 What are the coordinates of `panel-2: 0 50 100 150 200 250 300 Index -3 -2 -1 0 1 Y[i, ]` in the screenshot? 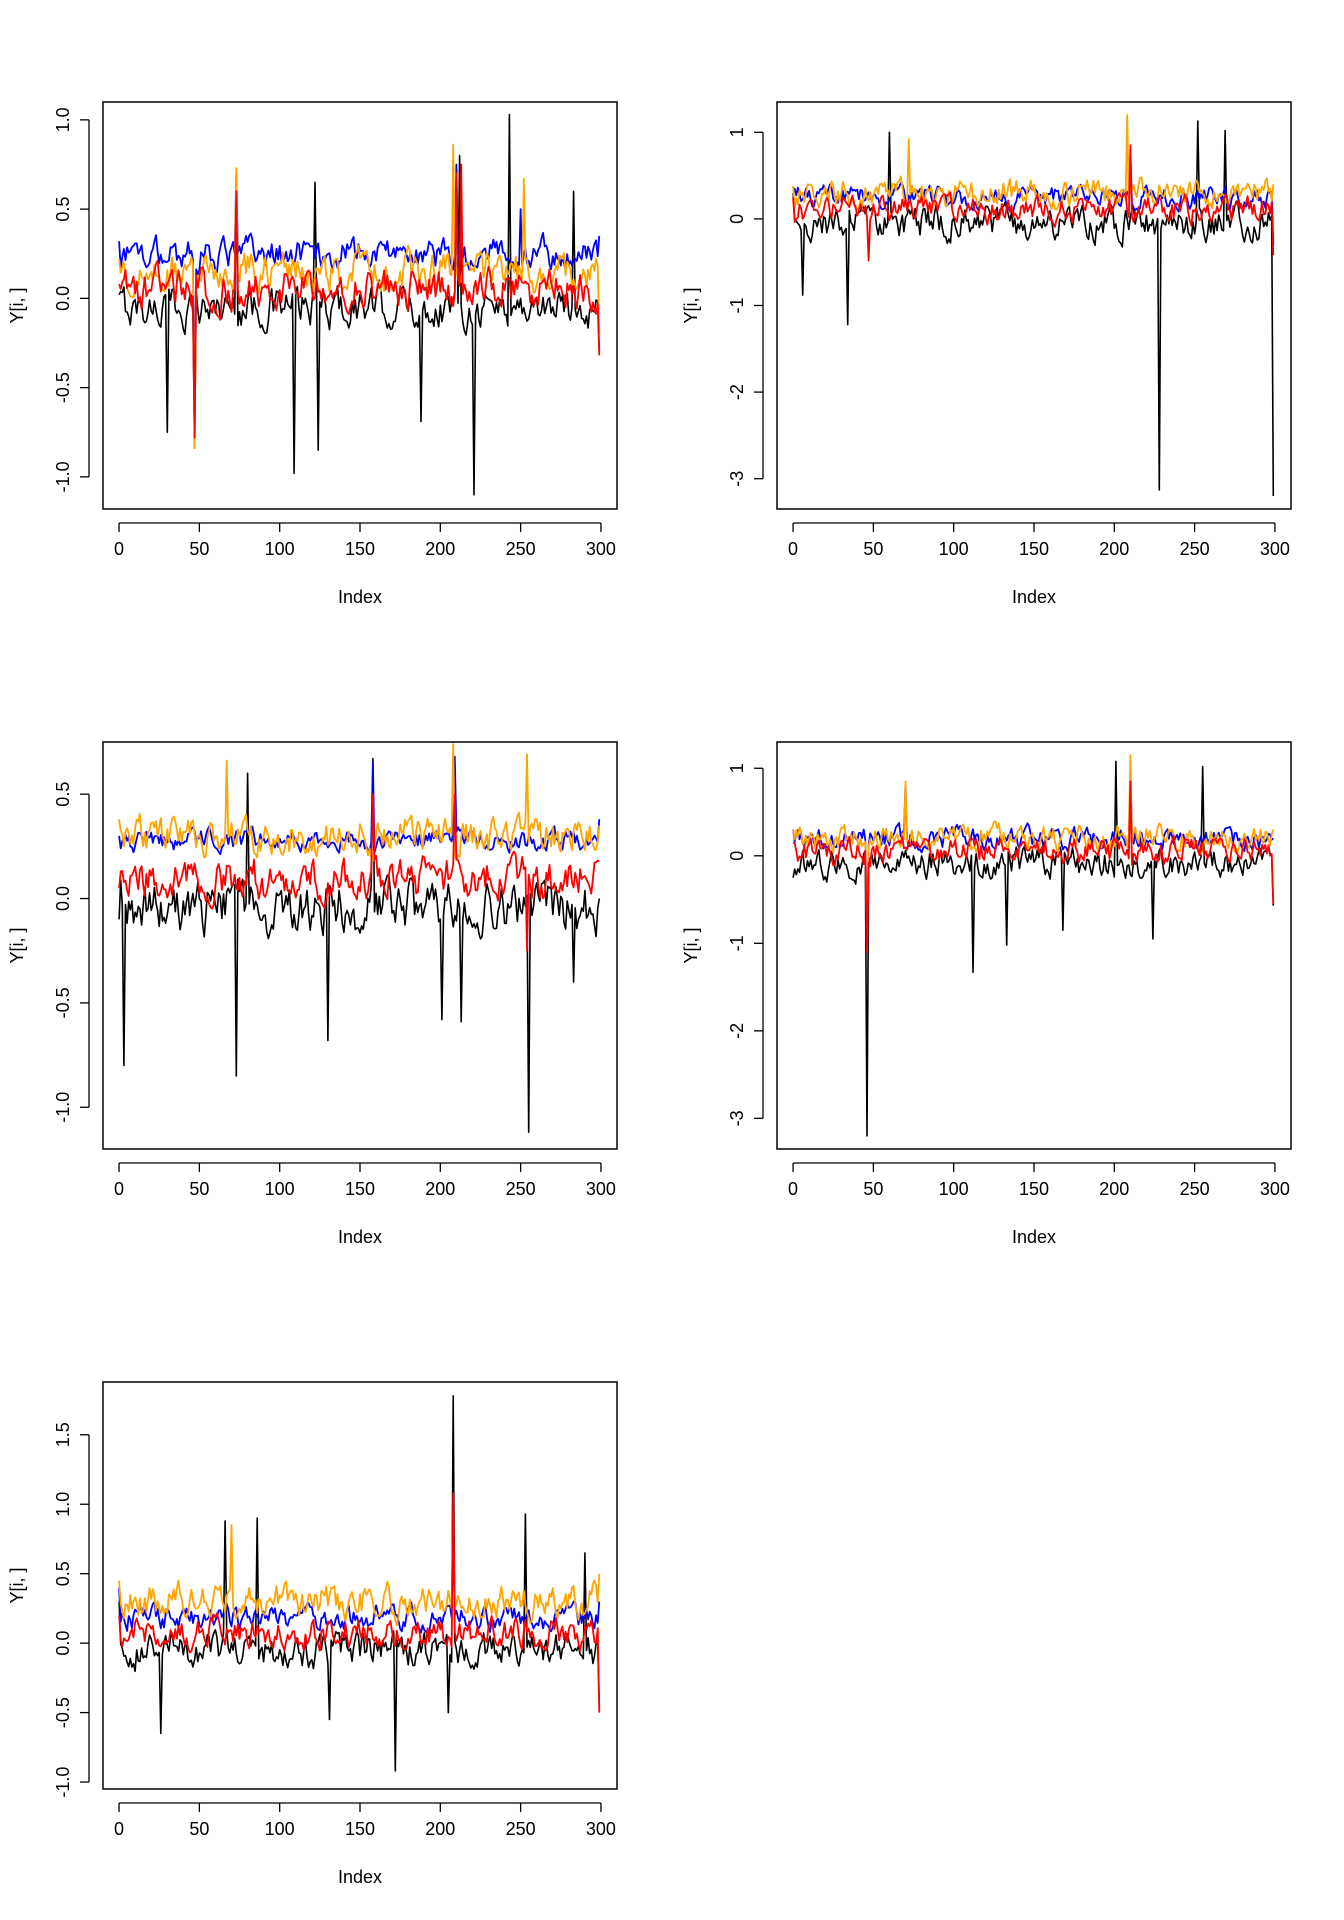 It's located at (986, 354).